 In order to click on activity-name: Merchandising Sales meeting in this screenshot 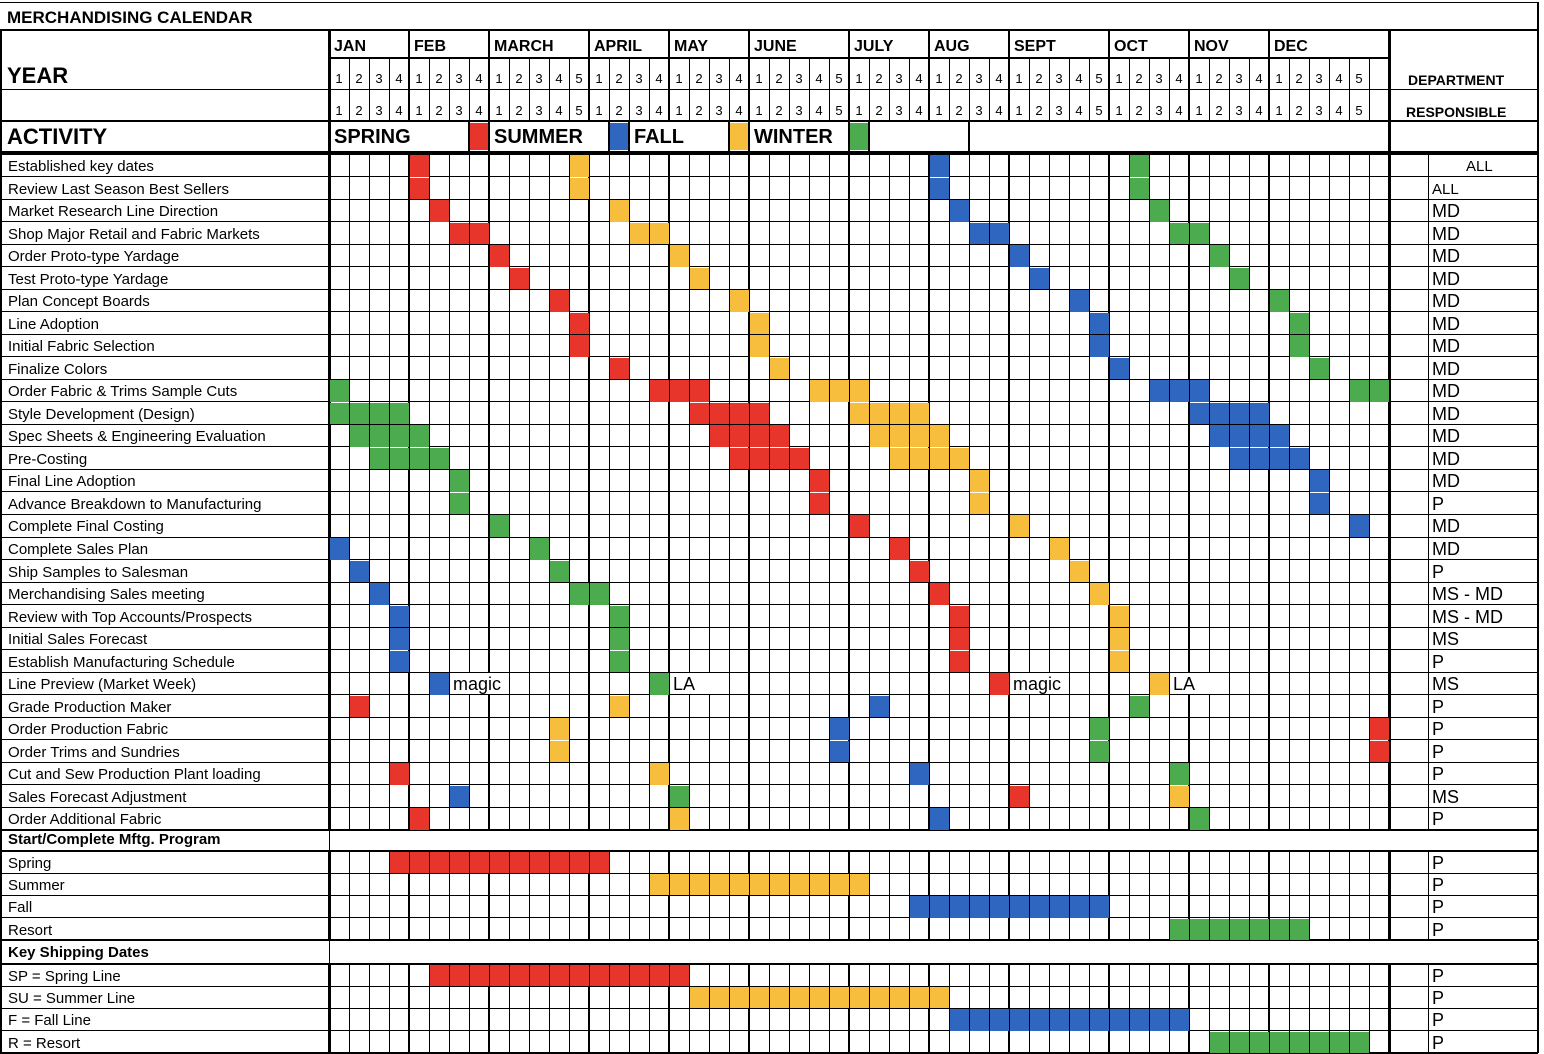, I will do `click(106, 595)`.